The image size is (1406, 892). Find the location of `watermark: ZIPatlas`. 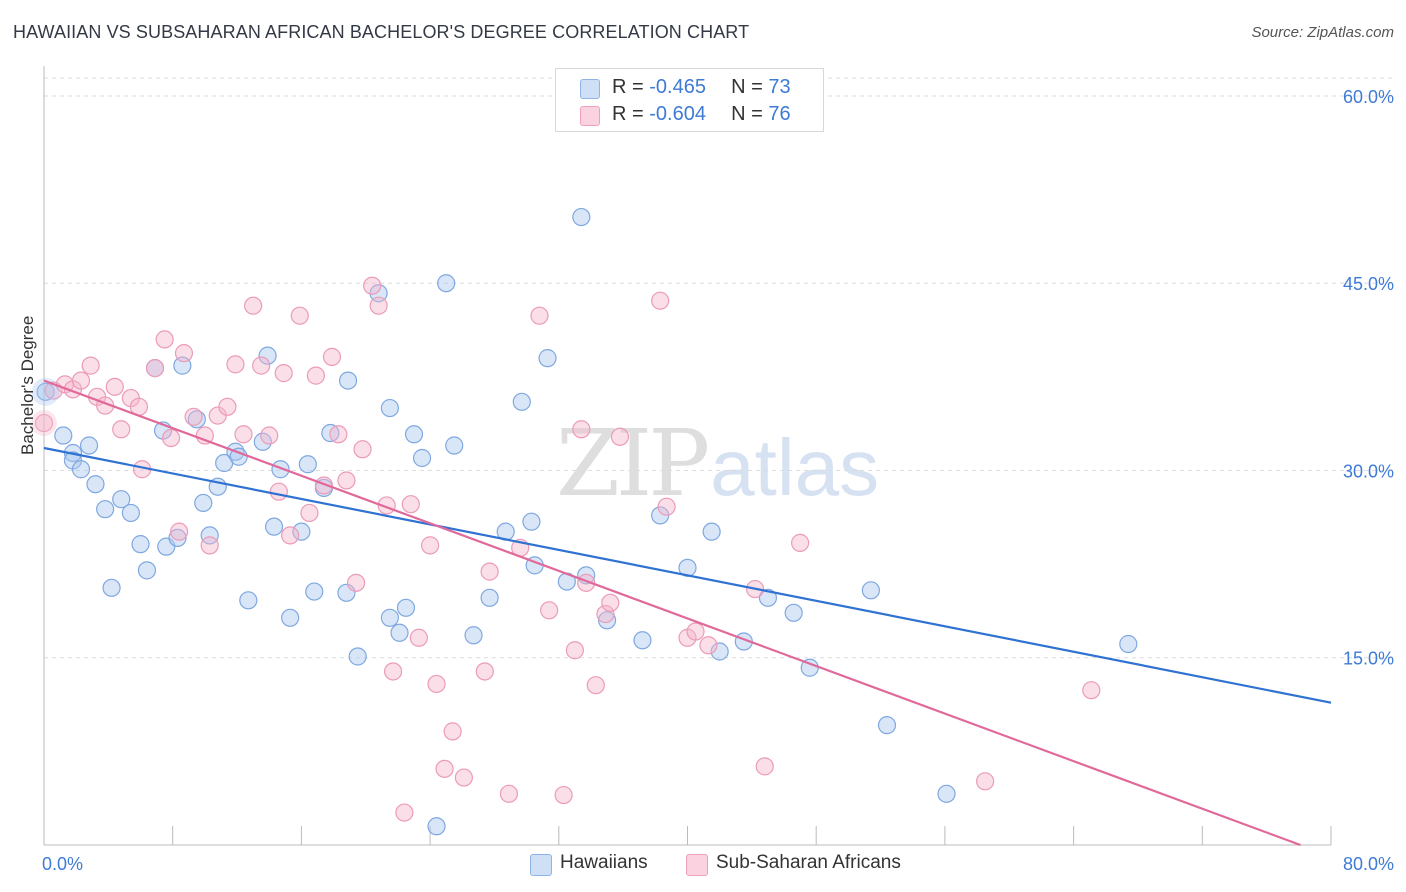

watermark: ZIPatlas is located at coordinates (717, 463).